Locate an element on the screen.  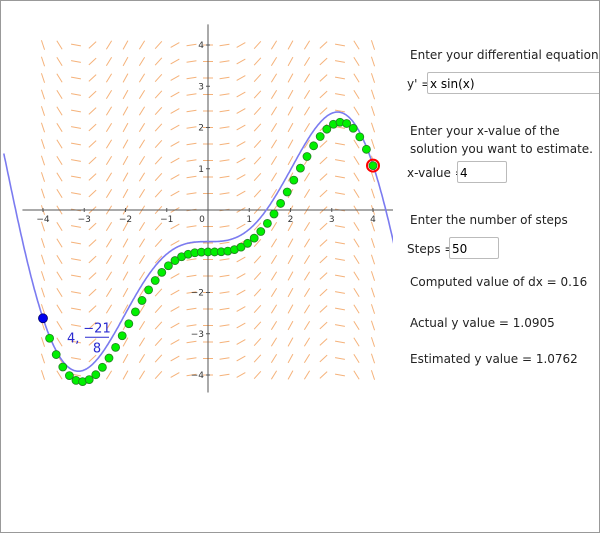
steps-input: 50 is located at coordinates (474, 248).